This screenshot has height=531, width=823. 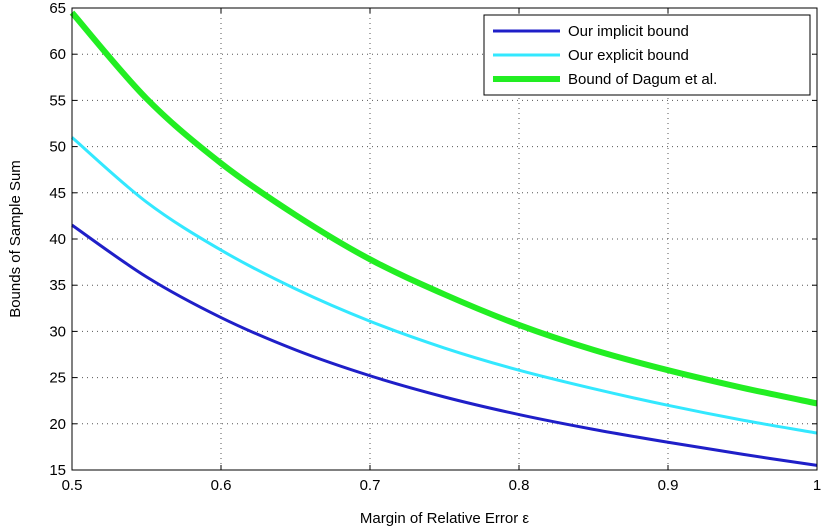 What do you see at coordinates (628, 55) in the screenshot?
I see `legend-label: Our explicit bound` at bounding box center [628, 55].